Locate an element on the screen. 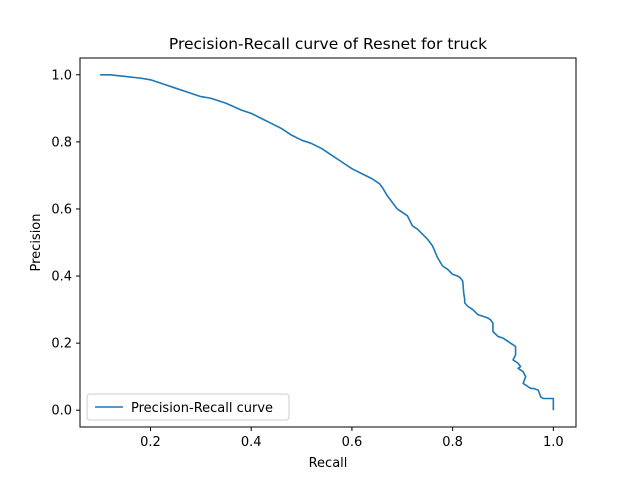 Image resolution: width=640 pixels, height=480 pixels. legend: Precision-Recall curve is located at coordinates (188, 407).